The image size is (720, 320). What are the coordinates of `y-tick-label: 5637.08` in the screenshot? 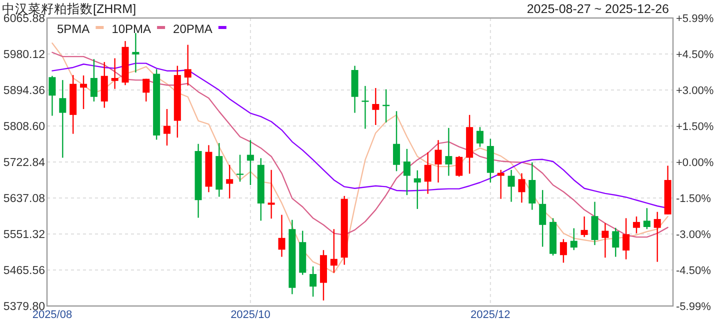 It's located at (24, 199).